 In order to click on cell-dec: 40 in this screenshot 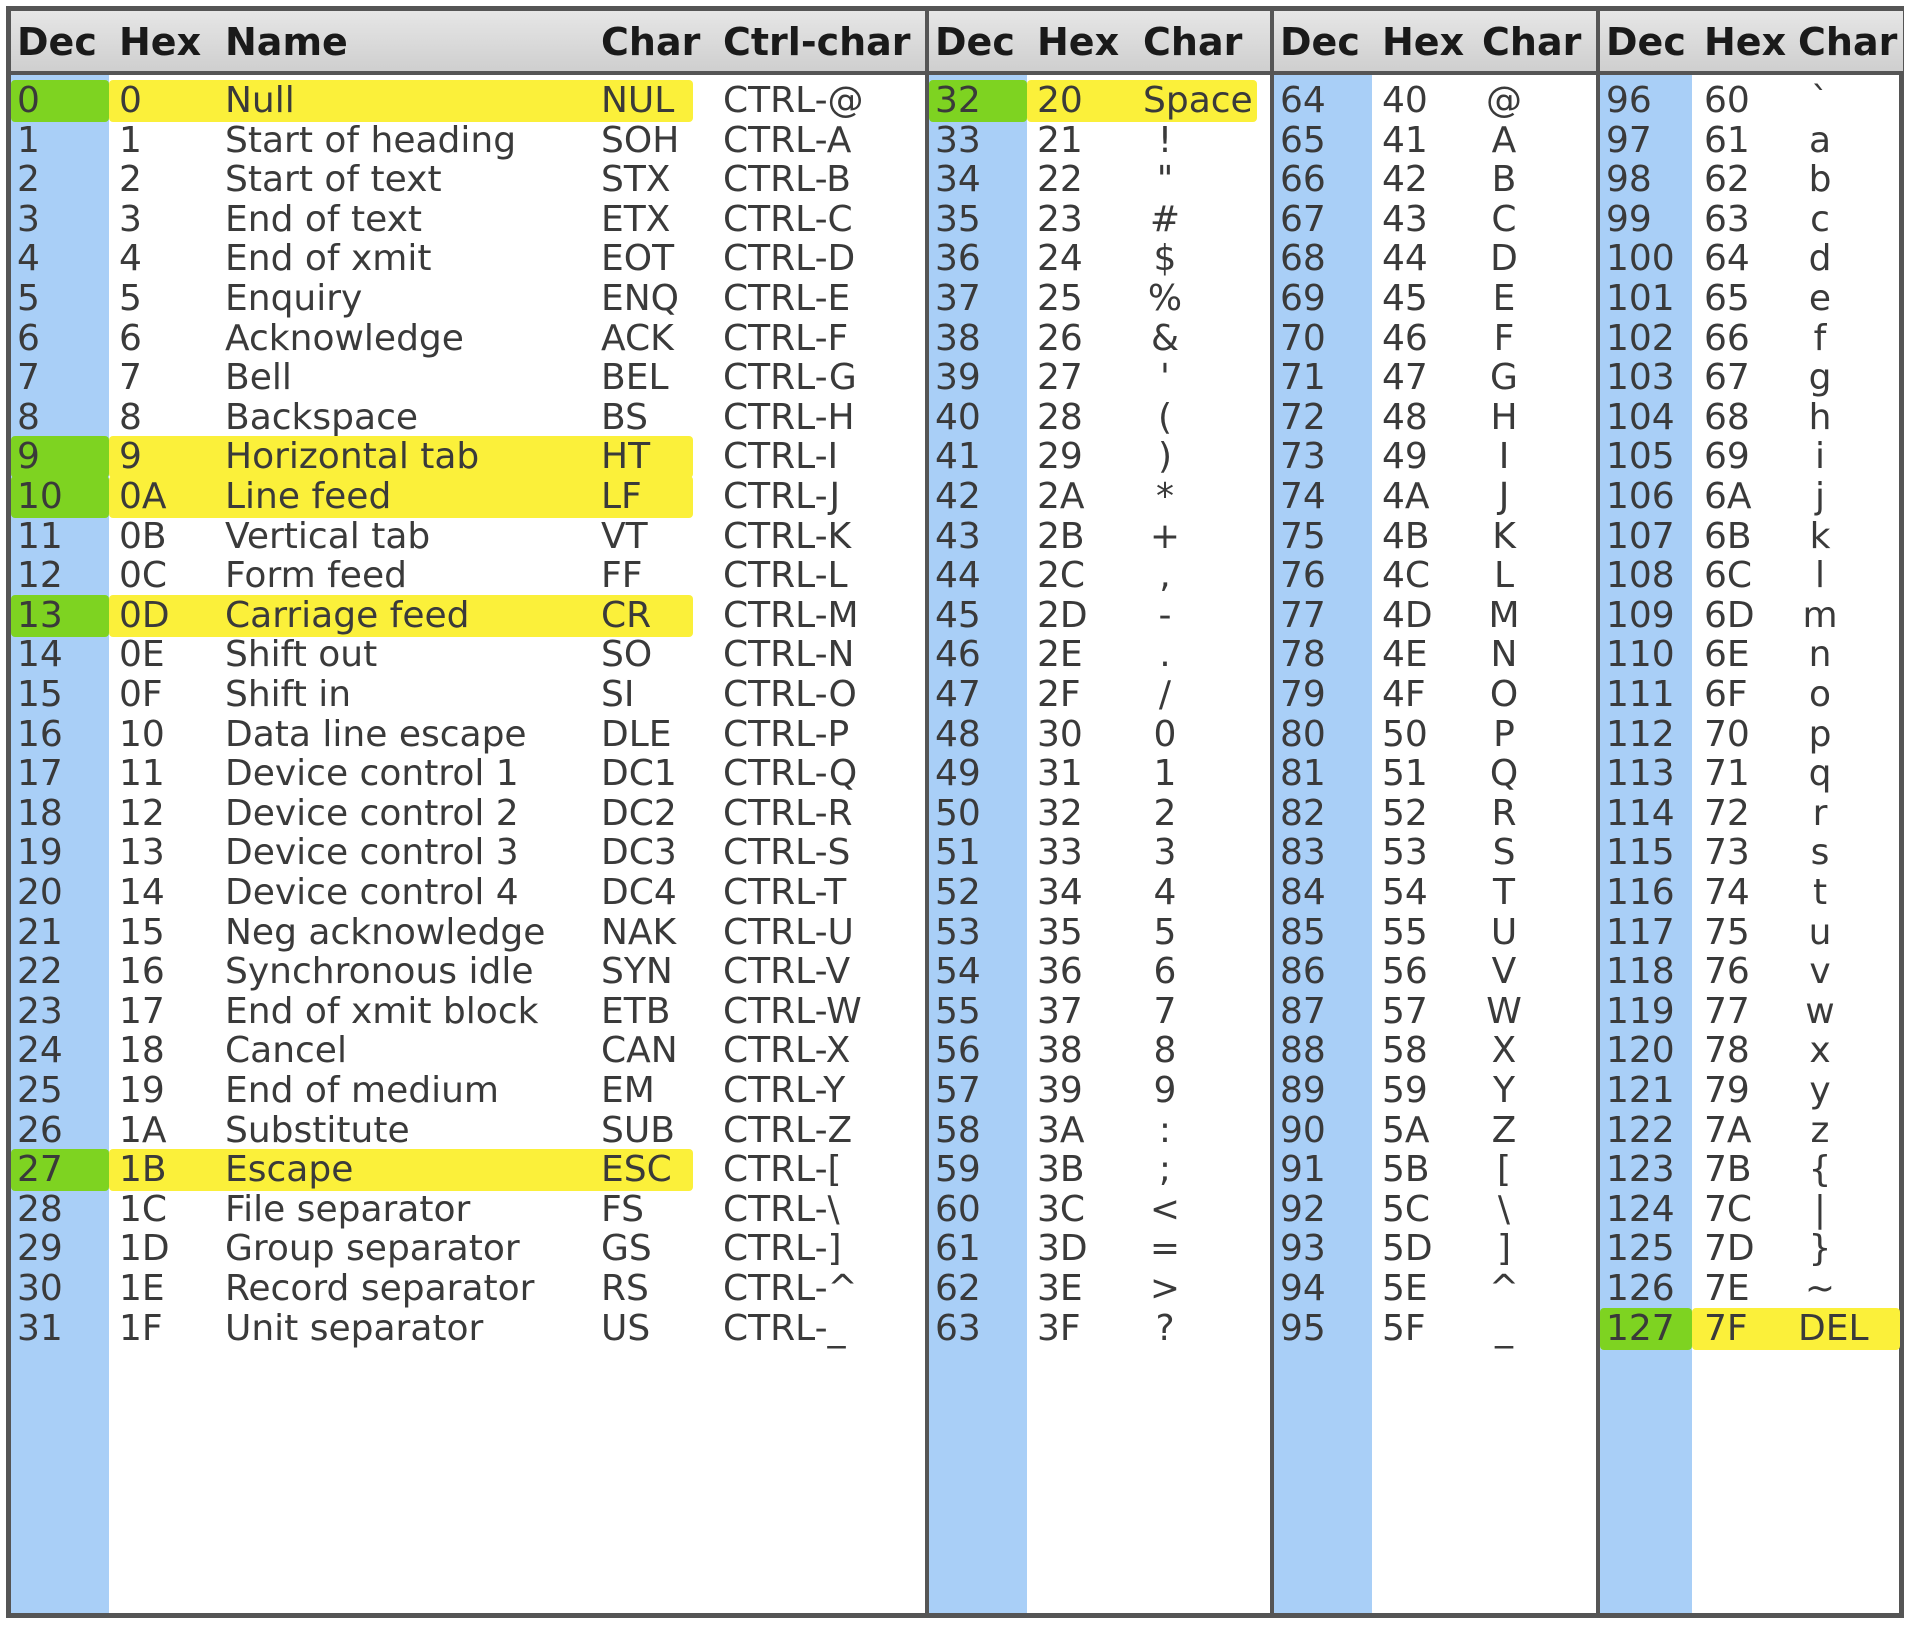, I will do `click(958, 417)`.